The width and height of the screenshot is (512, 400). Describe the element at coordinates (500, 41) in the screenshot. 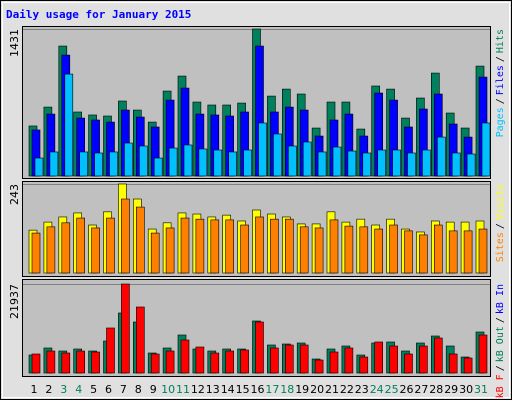

I see `legend-entry: Hits` at that location.